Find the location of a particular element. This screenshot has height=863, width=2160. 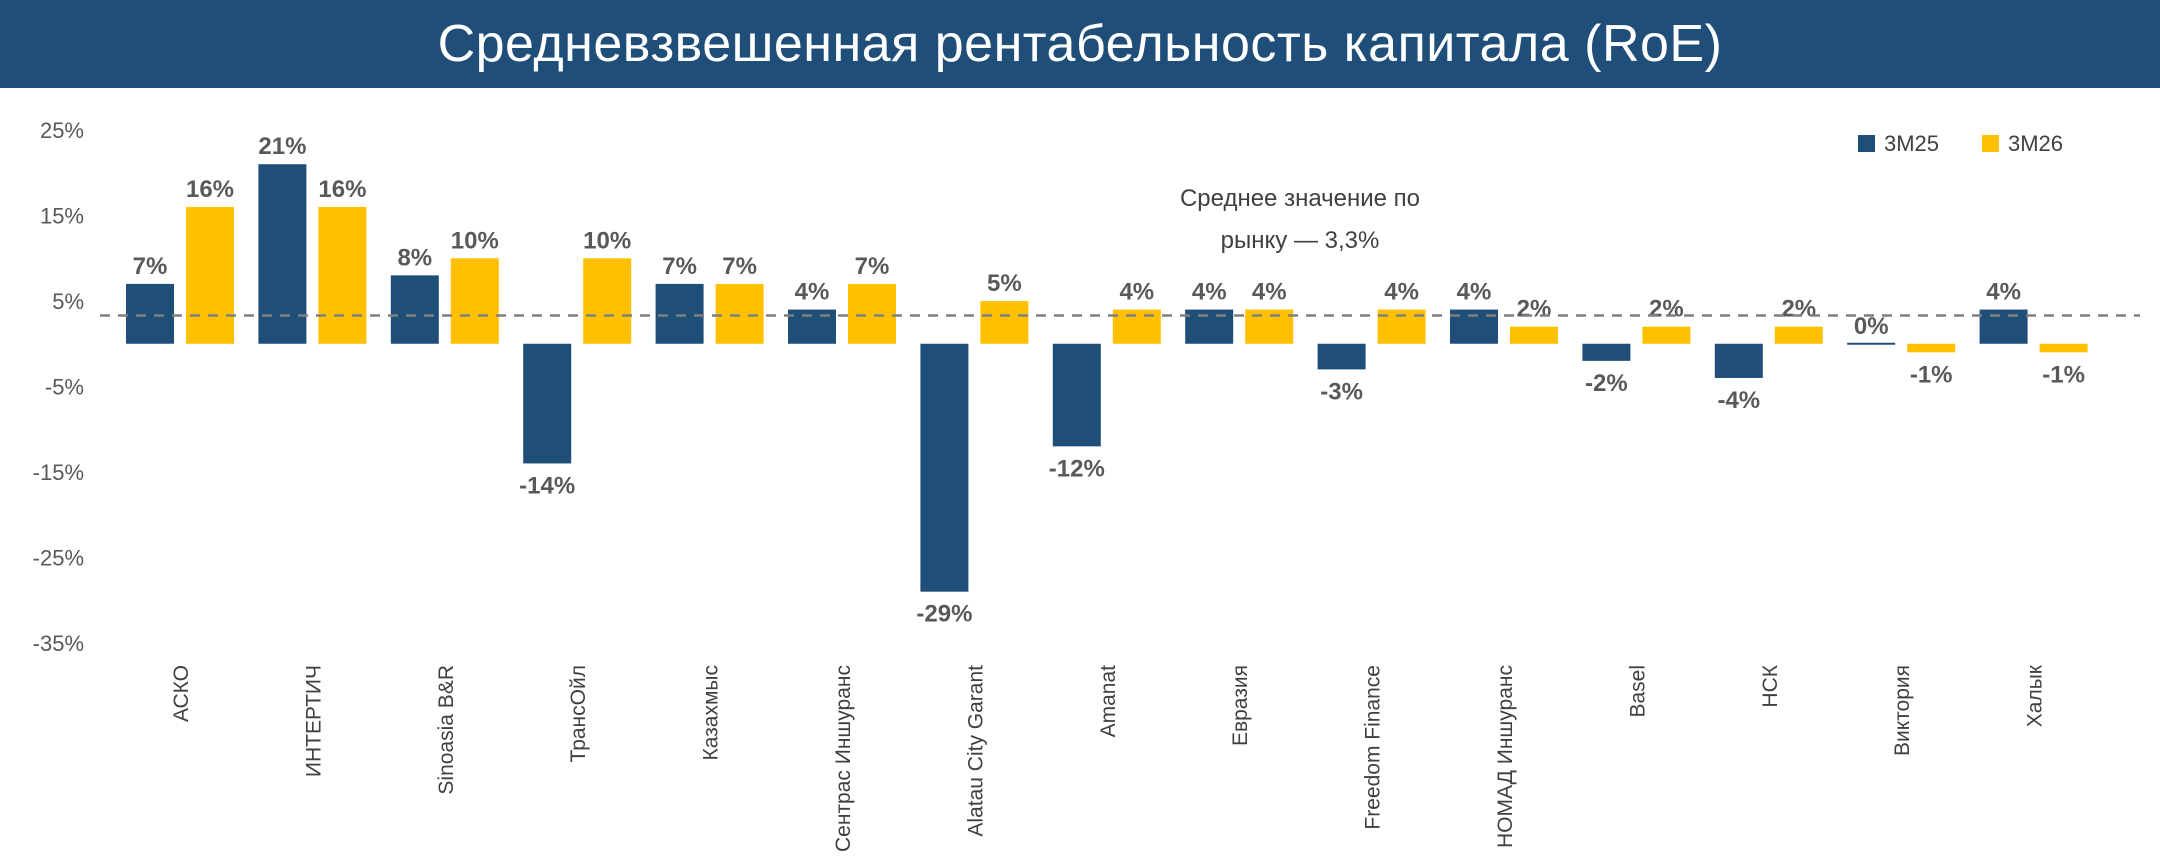

legend-swatch-3М26 is located at coordinates (1990, 143).